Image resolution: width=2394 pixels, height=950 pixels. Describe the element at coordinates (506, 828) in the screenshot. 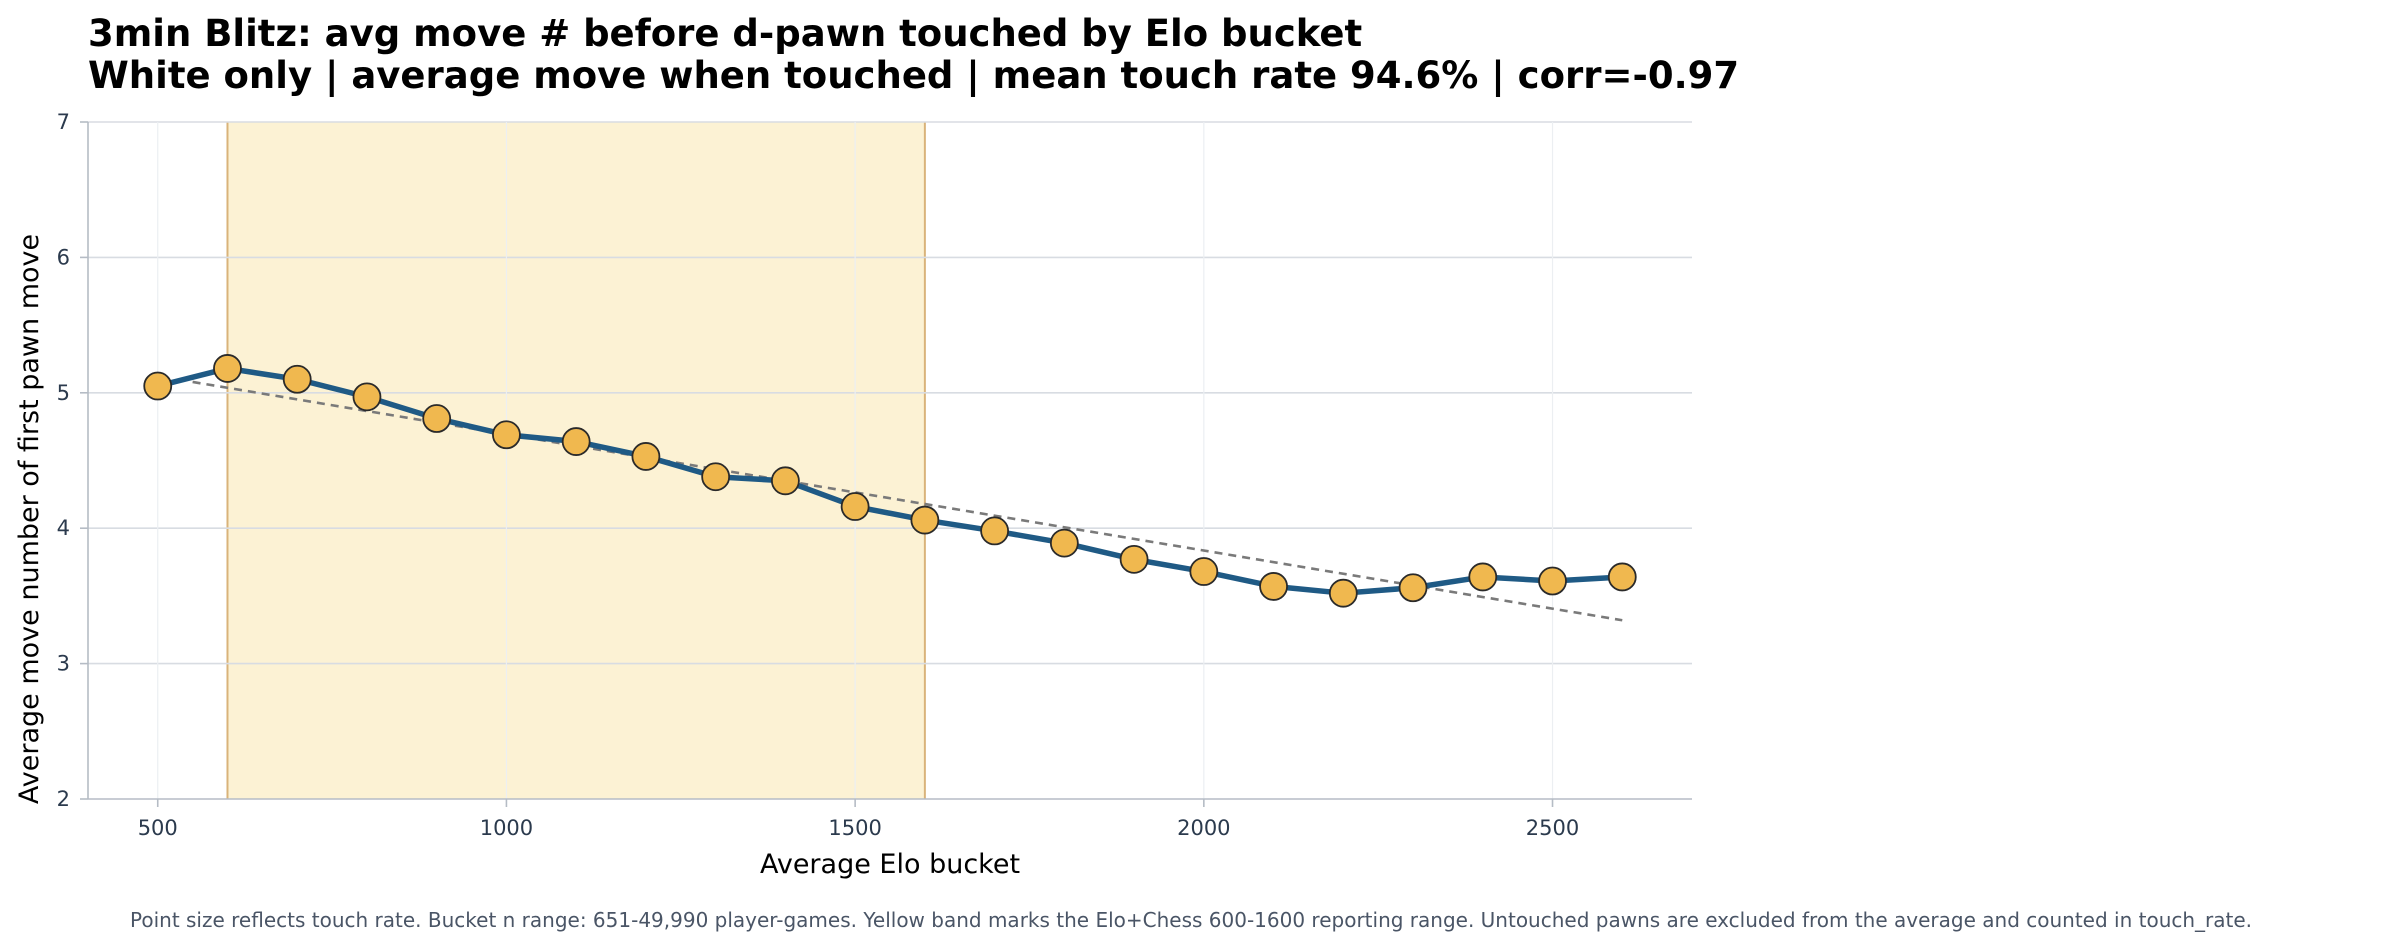

I see `x-tick-label: 1000` at that location.